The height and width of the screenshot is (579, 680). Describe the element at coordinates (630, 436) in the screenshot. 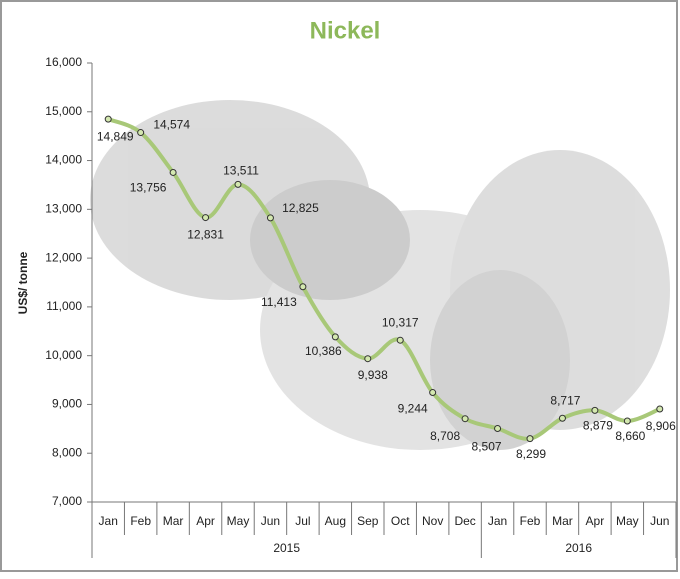

I see `data-label: 8,660` at that location.